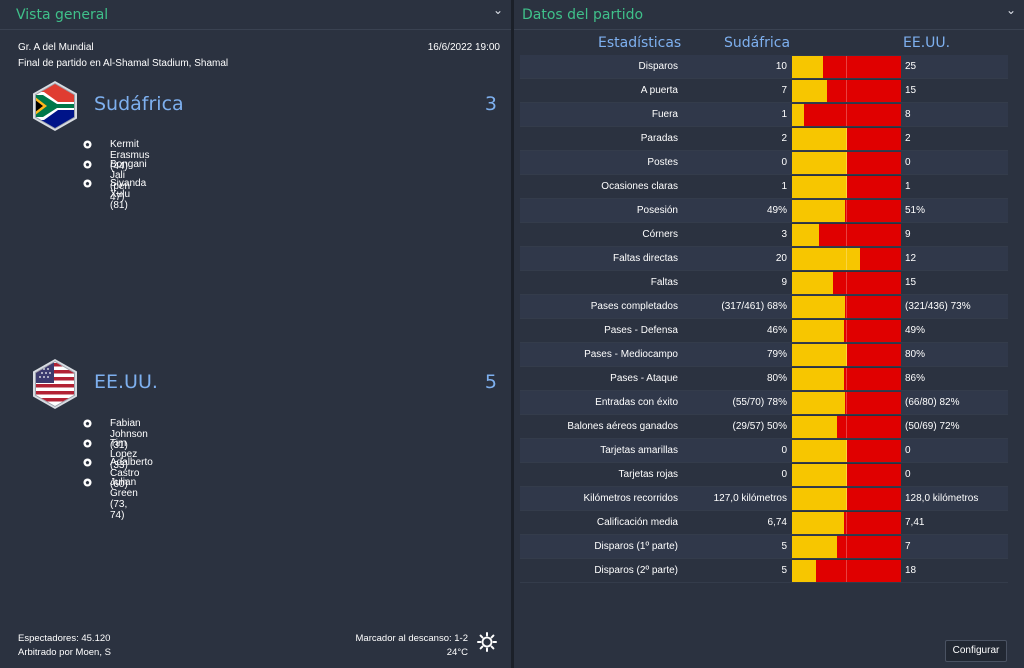 The width and height of the screenshot is (1024, 668). What do you see at coordinates (639, 186) in the screenshot?
I see `stat-label: Ocasiones claras` at bounding box center [639, 186].